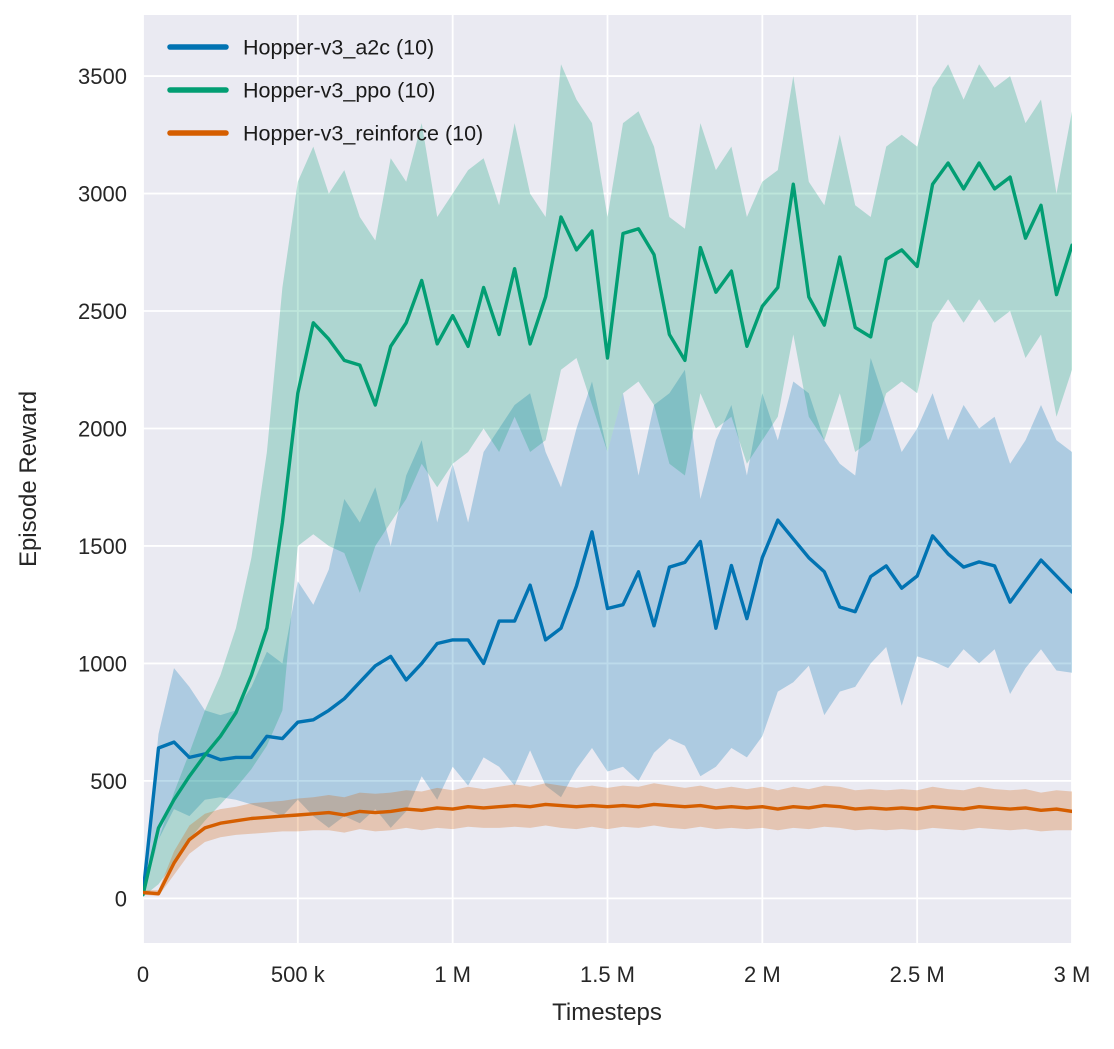  I want to click on x-tick-labels: 0 500 k 1 M 1.5 M 2 M 2.5 M 3 M, so click(613, 974).